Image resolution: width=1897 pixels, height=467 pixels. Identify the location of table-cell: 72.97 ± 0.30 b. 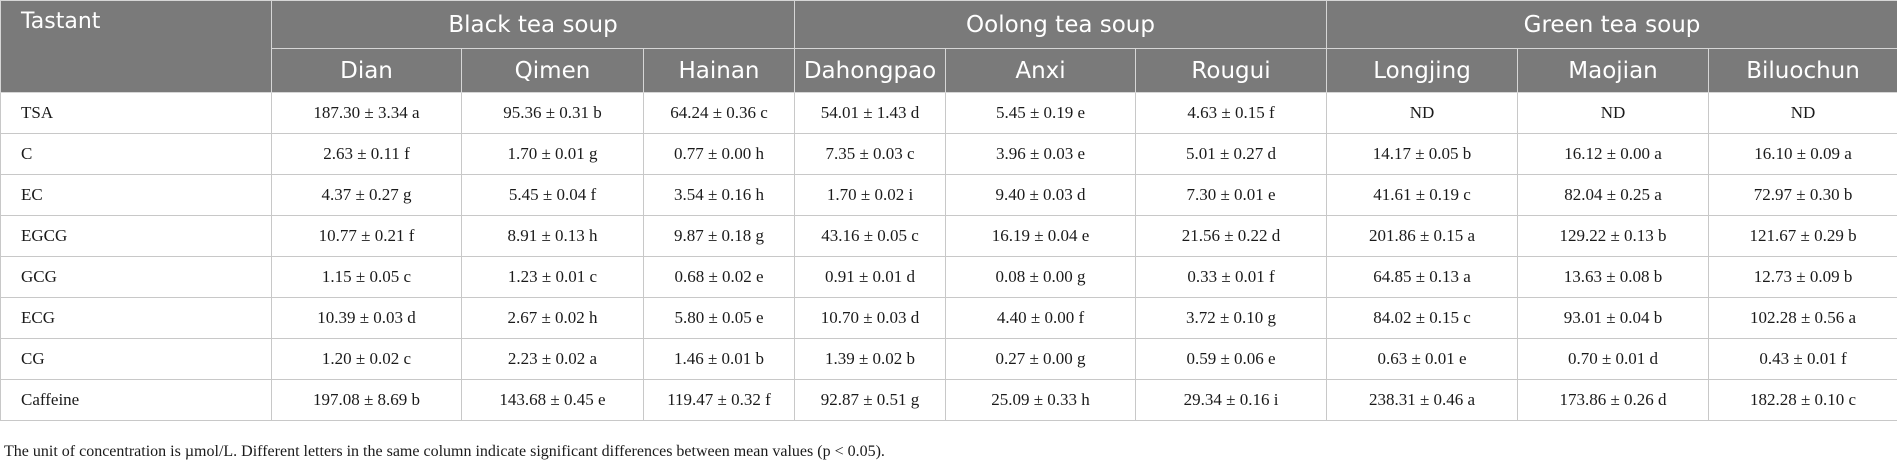
(1802, 195).